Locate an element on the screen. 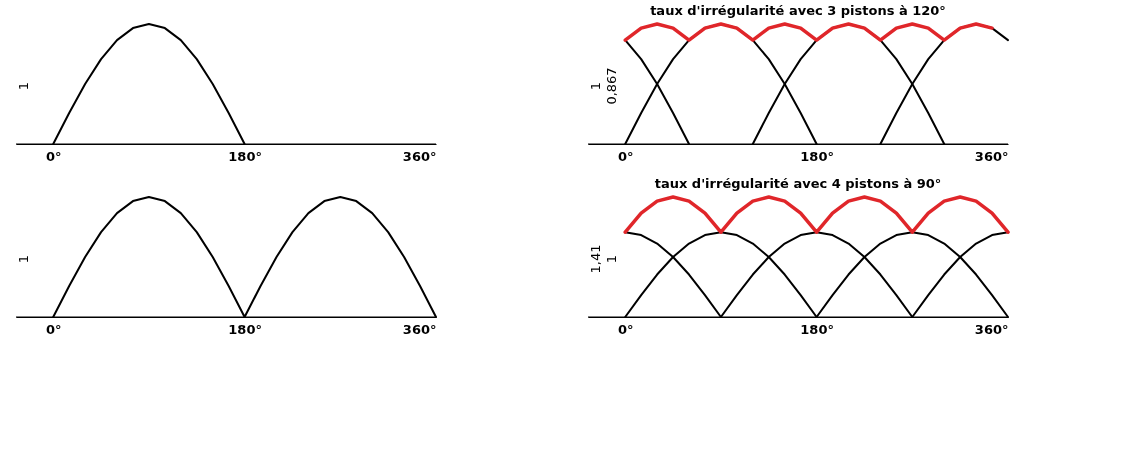  annotation: 1,41 is located at coordinates (595, 259).